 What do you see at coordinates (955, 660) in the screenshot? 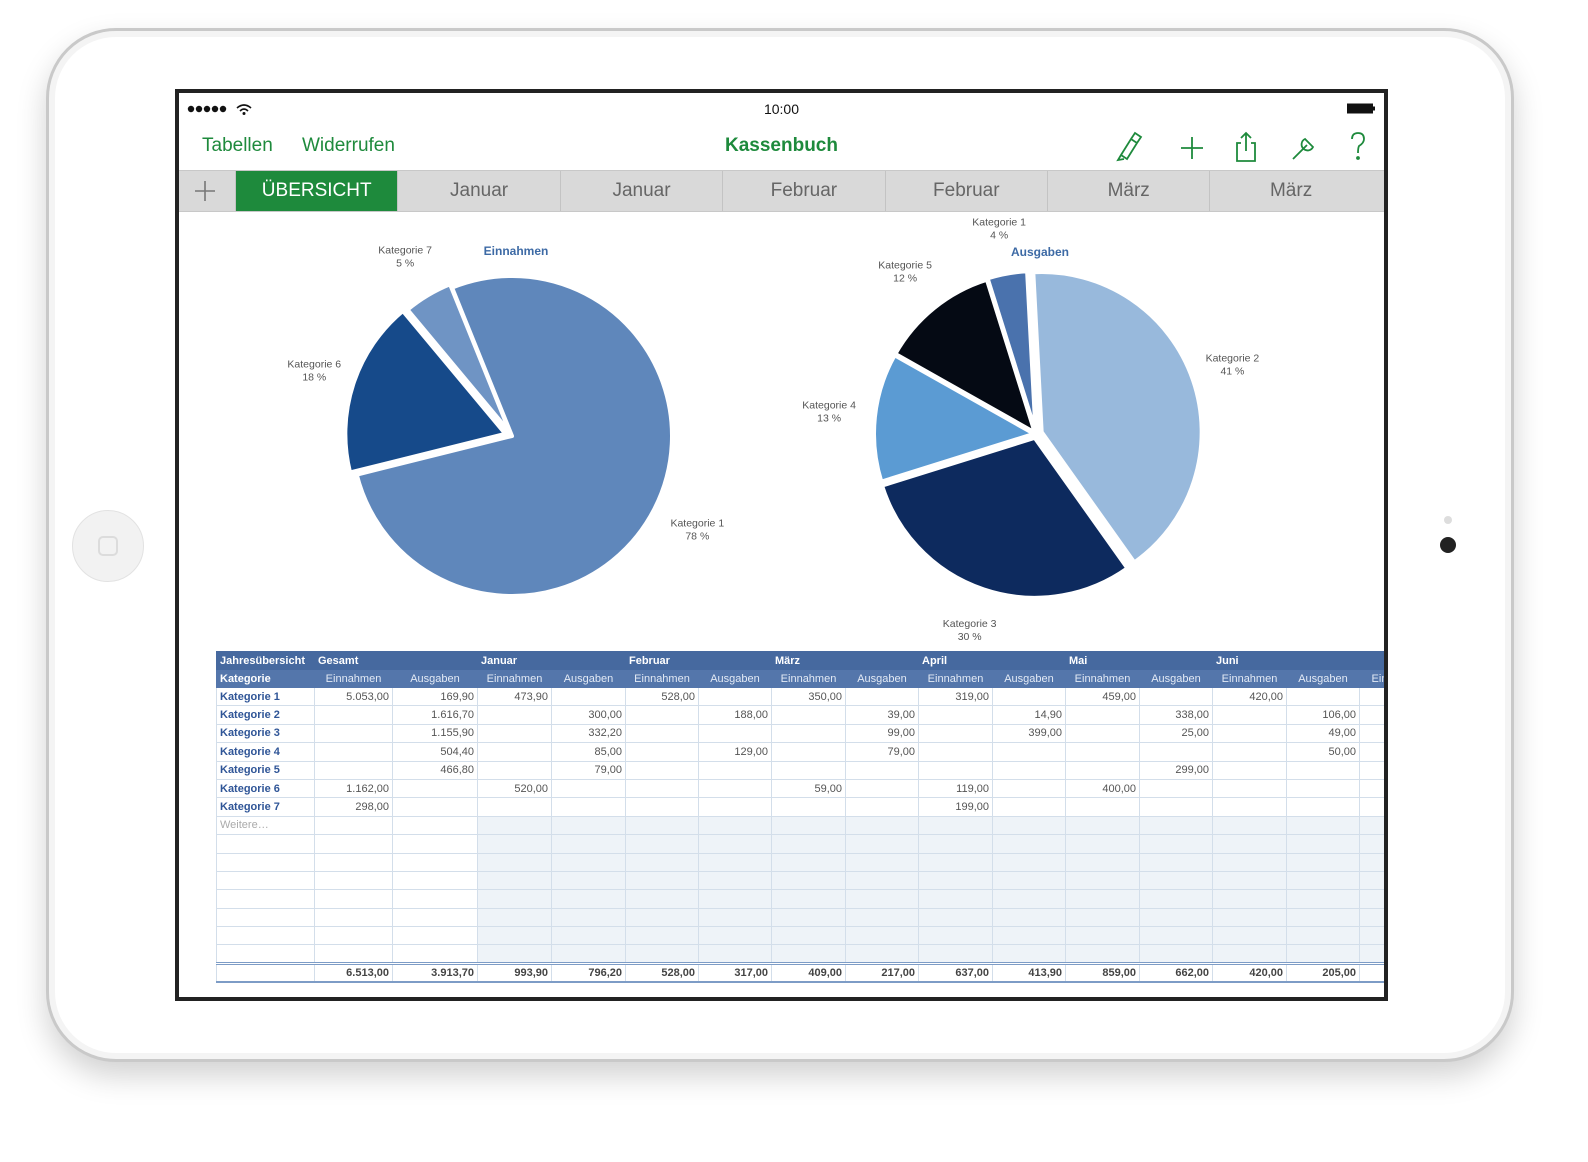
I see `table-cell: April` at bounding box center [955, 660].